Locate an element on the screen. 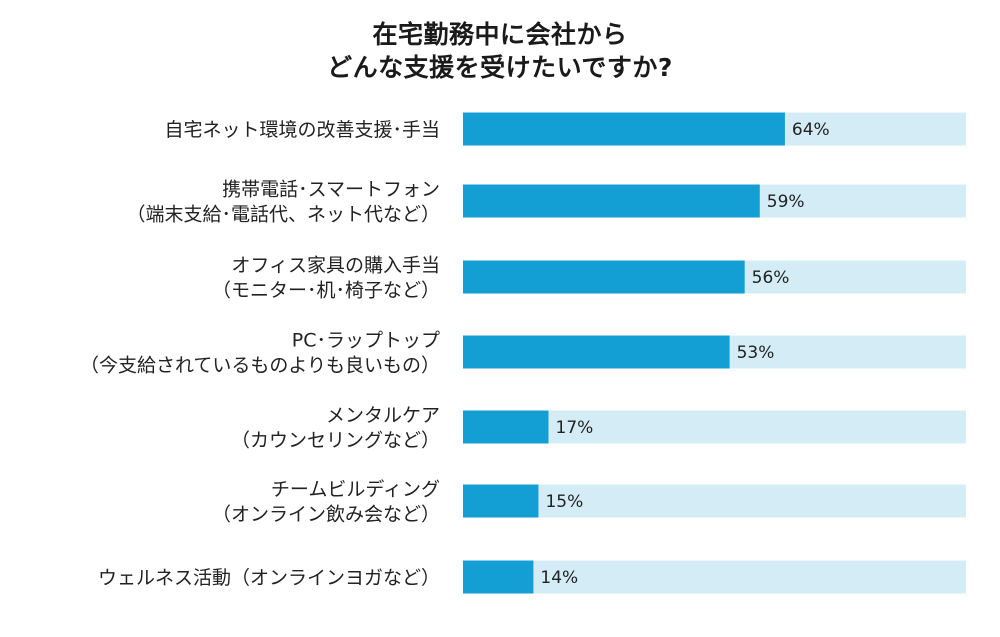  category-label: （モニター･机･椅子など） is located at coordinates (326, 291).